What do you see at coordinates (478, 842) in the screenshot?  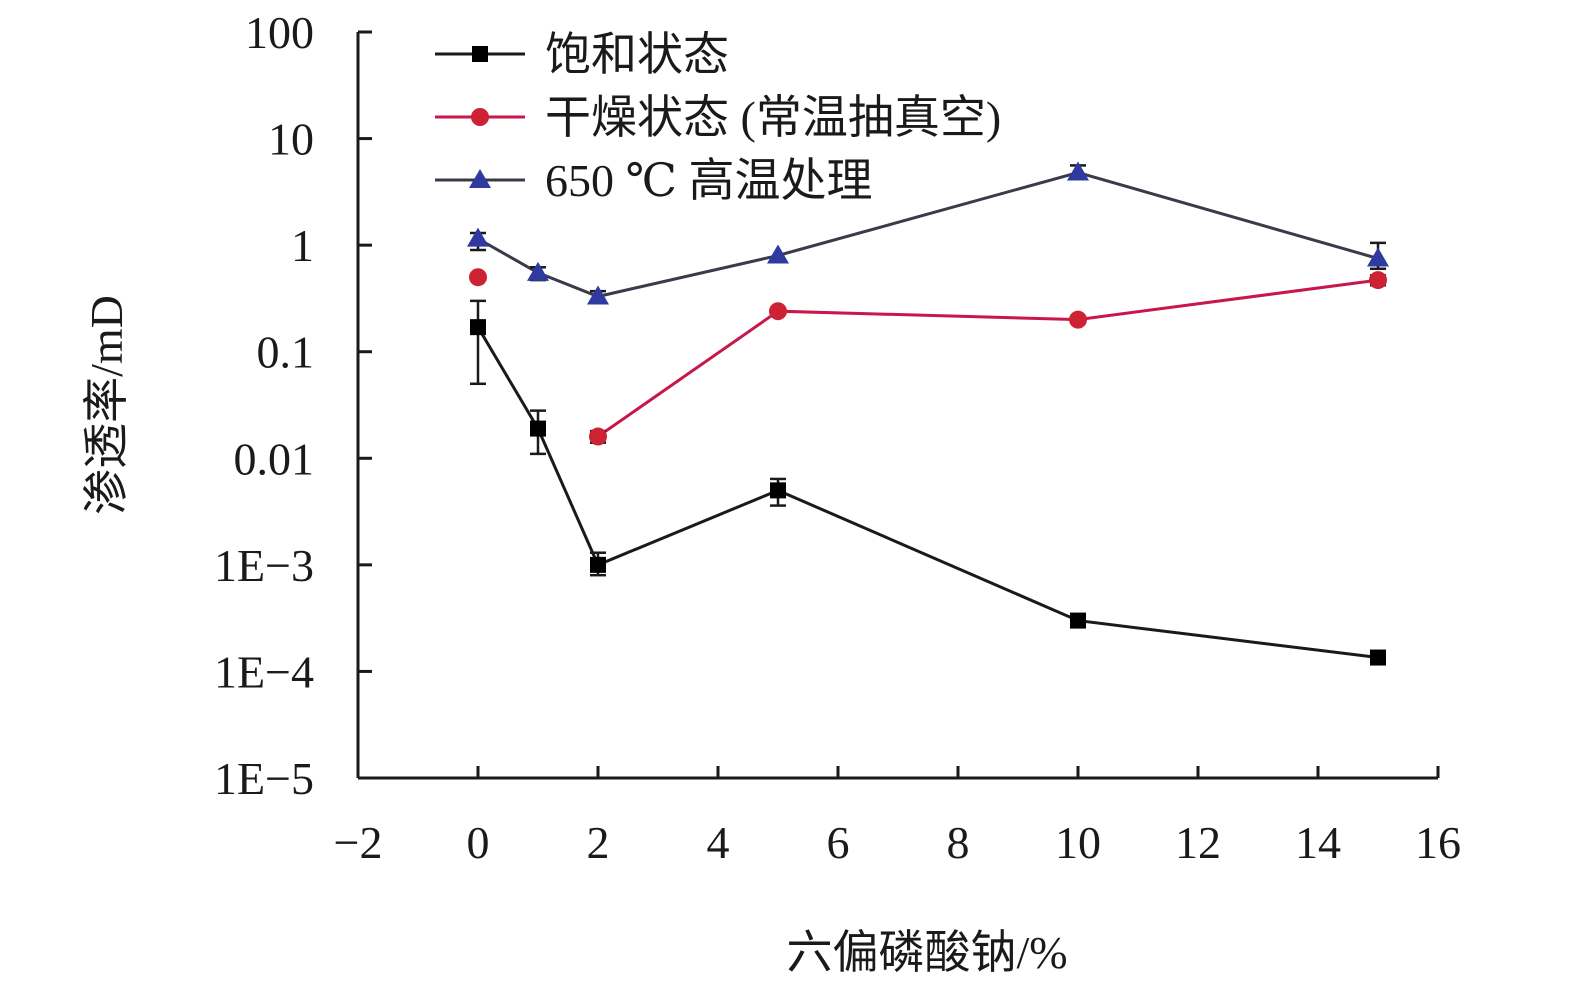 I see `x-tick-label: 0` at bounding box center [478, 842].